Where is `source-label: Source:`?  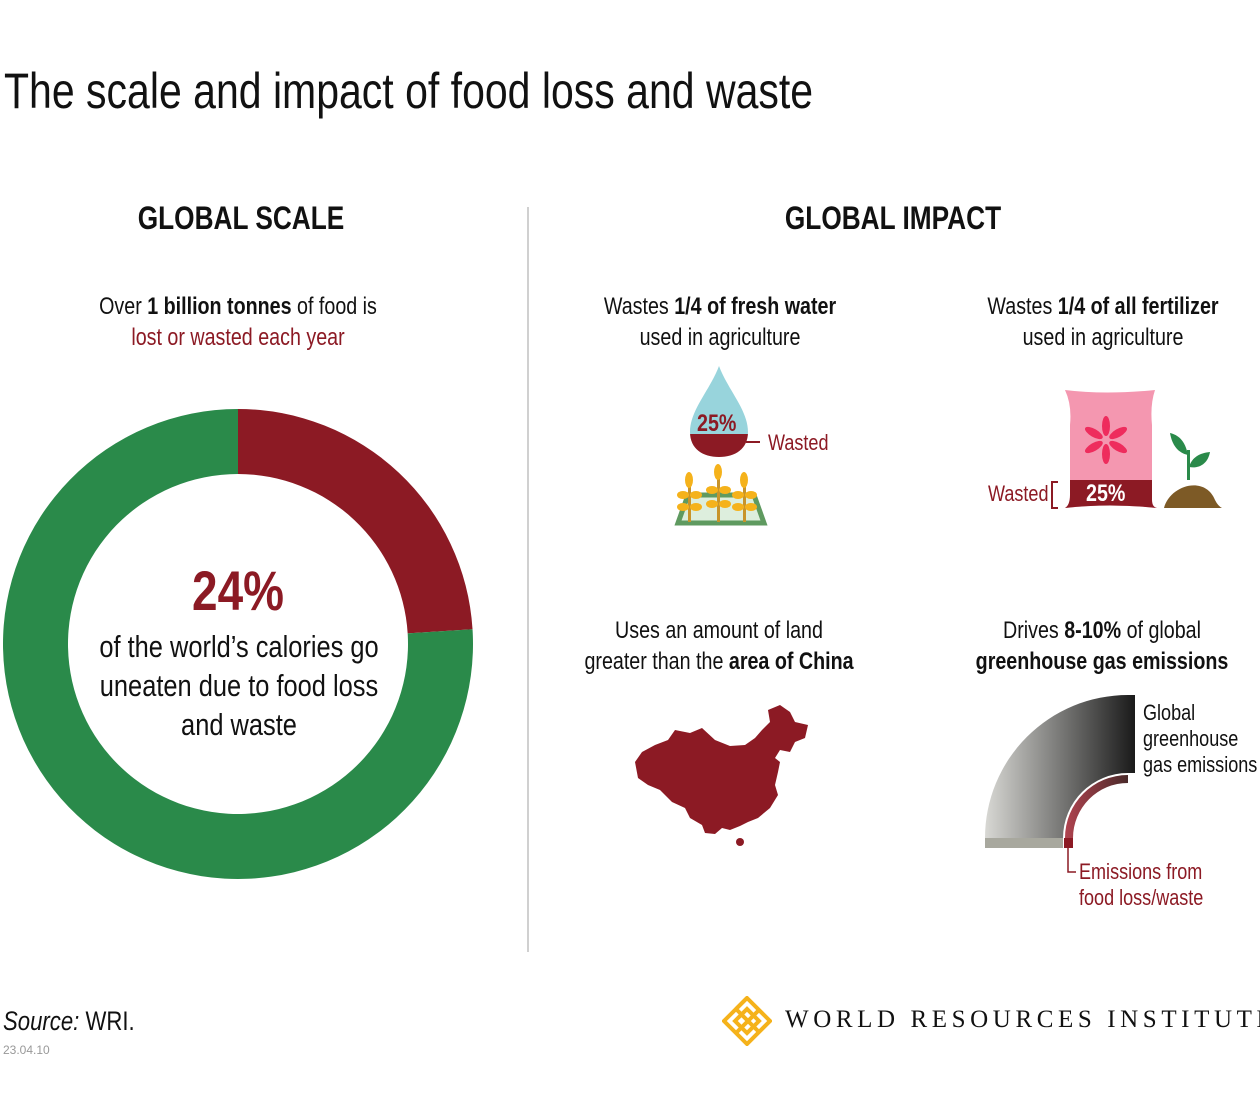
source-label: Source: is located at coordinates (41, 1021).